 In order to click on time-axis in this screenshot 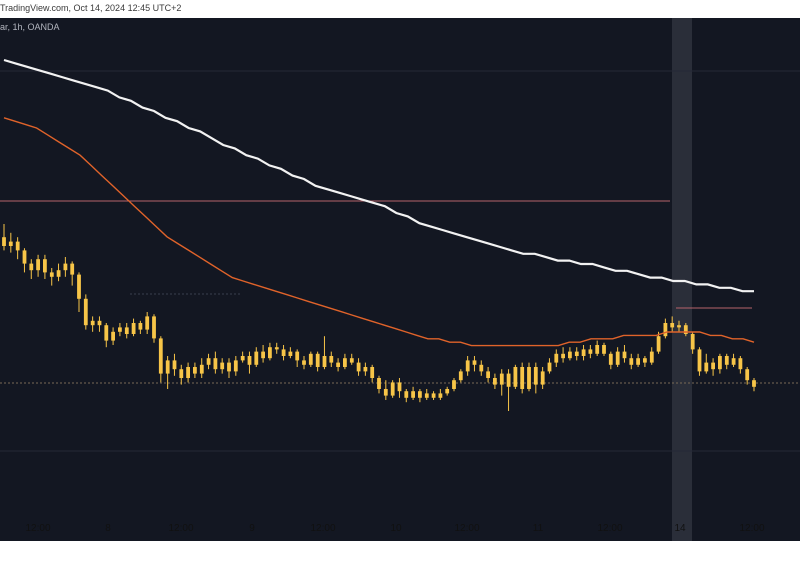, I will do `click(400, 553)`.